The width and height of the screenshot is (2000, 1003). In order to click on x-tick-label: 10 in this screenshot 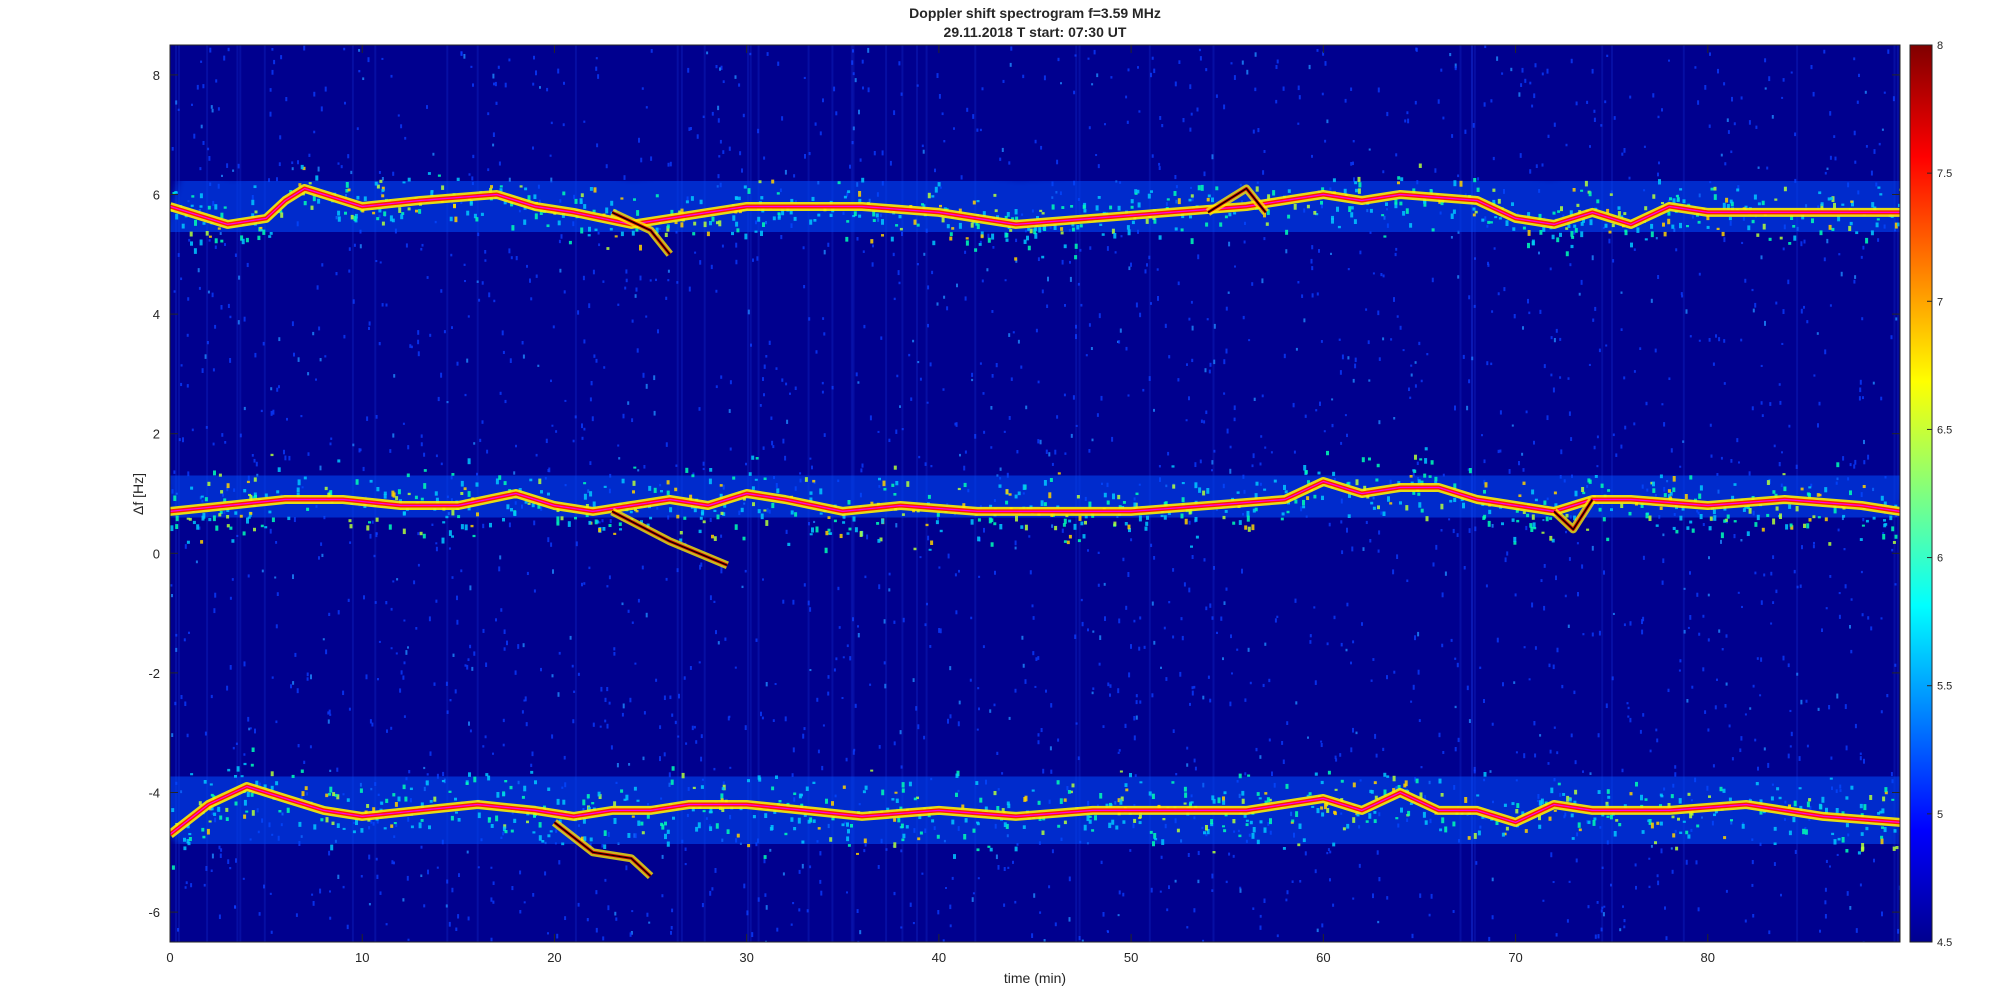, I will do `click(362, 957)`.